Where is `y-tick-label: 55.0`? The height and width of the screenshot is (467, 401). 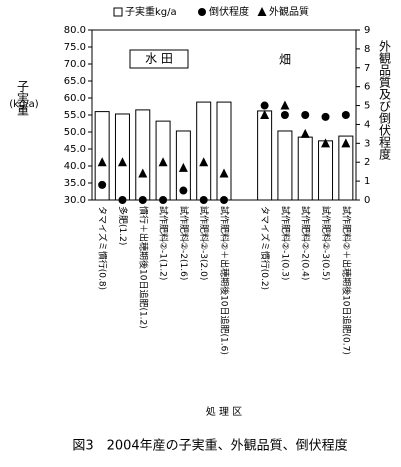
y-tick-label: 55.0 is located at coordinates (75, 115).